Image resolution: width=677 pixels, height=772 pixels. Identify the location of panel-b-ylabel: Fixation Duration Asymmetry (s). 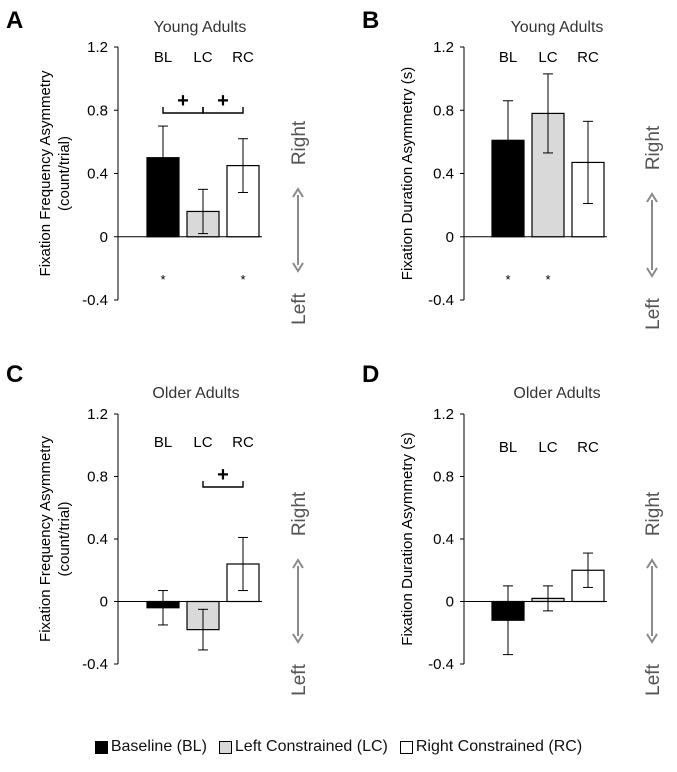
(407, 173).